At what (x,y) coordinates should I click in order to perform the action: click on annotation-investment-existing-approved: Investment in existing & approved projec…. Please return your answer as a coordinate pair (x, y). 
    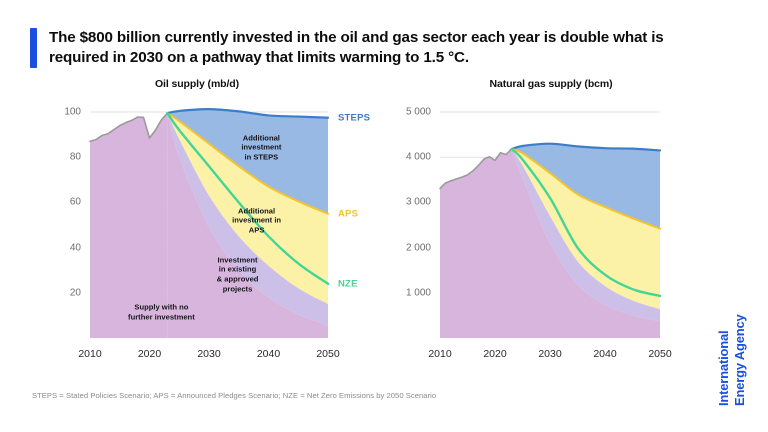
    Looking at the image, I should click on (237, 274).